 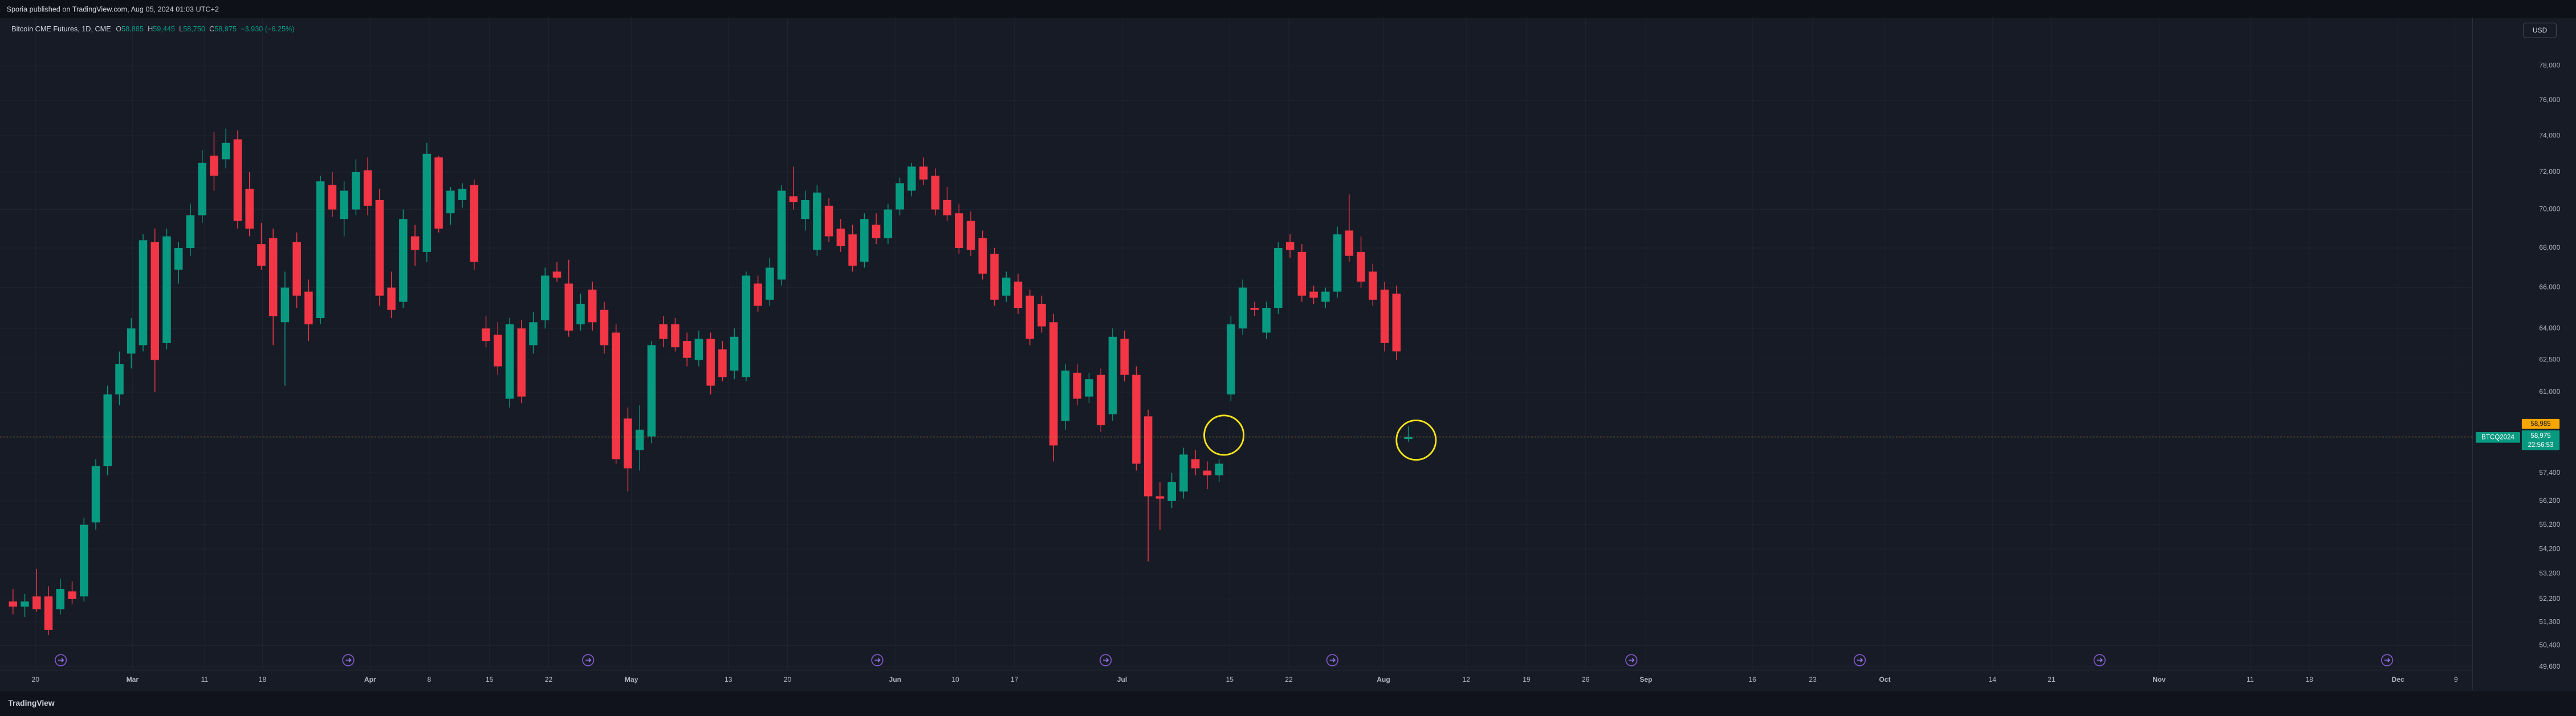 I want to click on legend-value: 58,750, so click(x=194, y=29).